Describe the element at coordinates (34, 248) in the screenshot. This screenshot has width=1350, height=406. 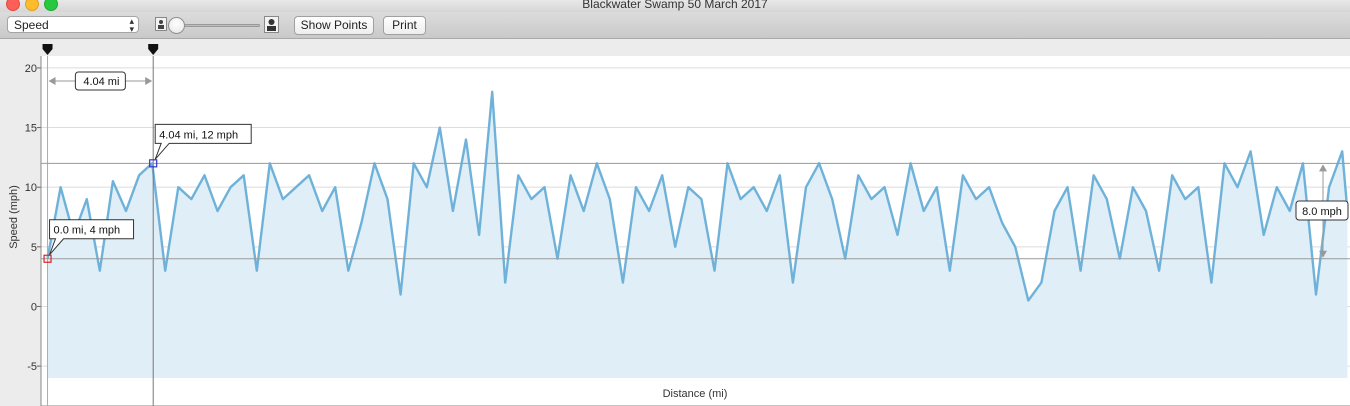
I see `y-tick-label: 5` at that location.